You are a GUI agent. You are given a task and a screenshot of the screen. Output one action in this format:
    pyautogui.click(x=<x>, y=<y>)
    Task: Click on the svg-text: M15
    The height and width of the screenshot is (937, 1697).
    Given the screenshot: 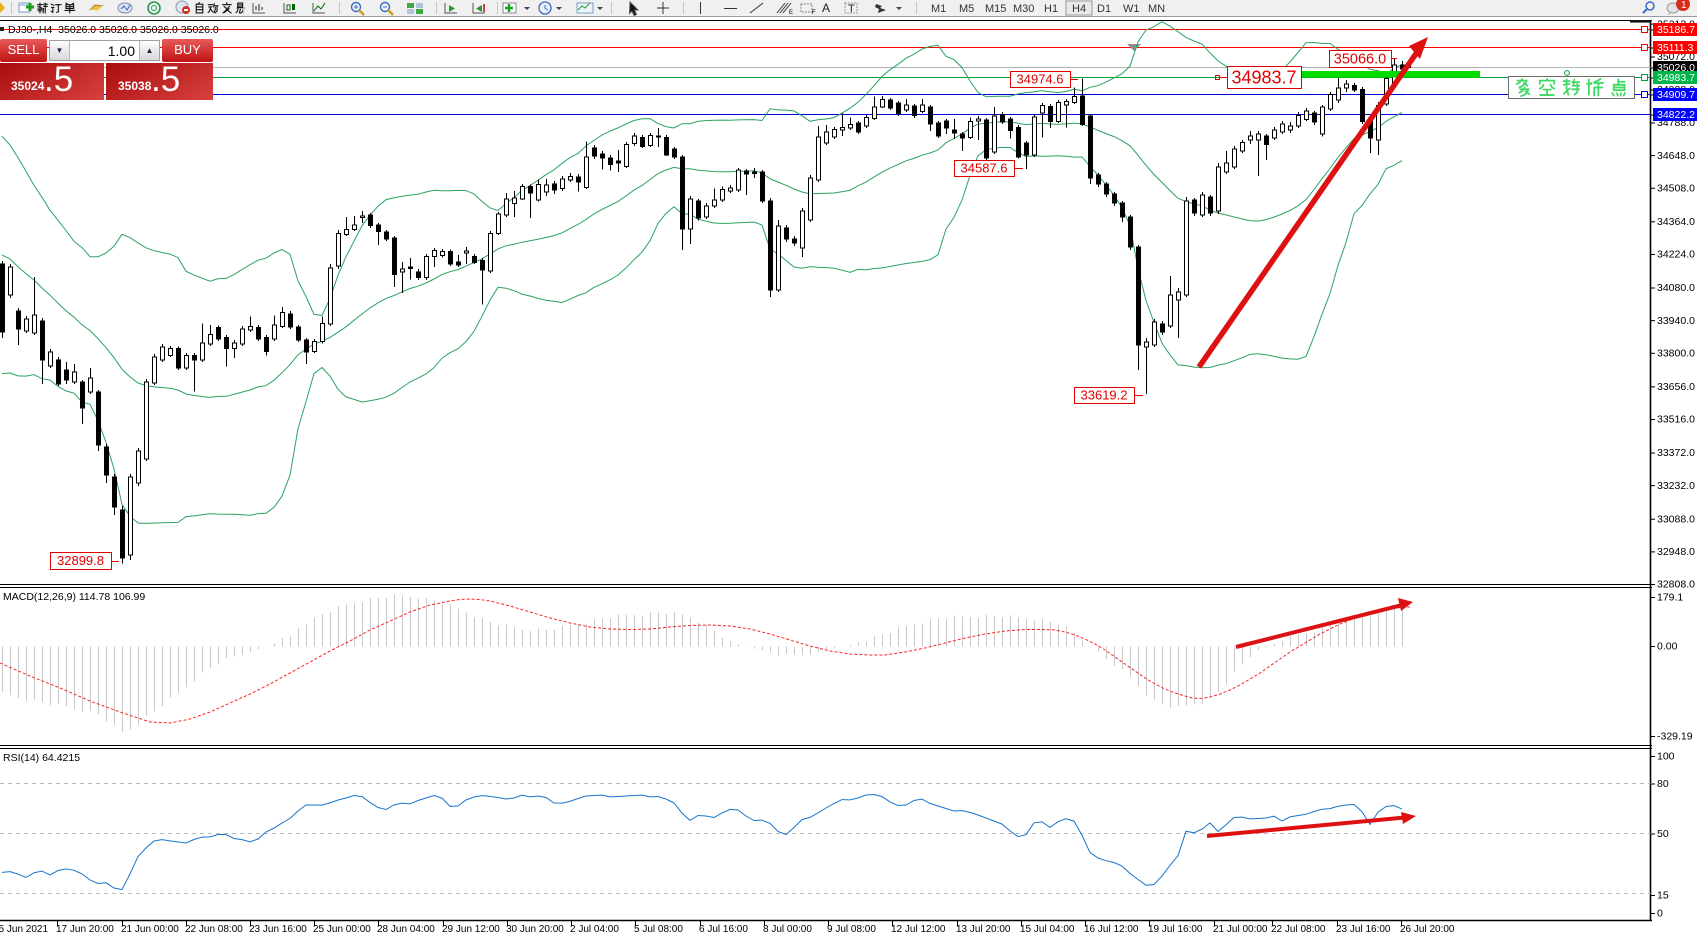 What is the action you would take?
    pyautogui.click(x=995, y=9)
    